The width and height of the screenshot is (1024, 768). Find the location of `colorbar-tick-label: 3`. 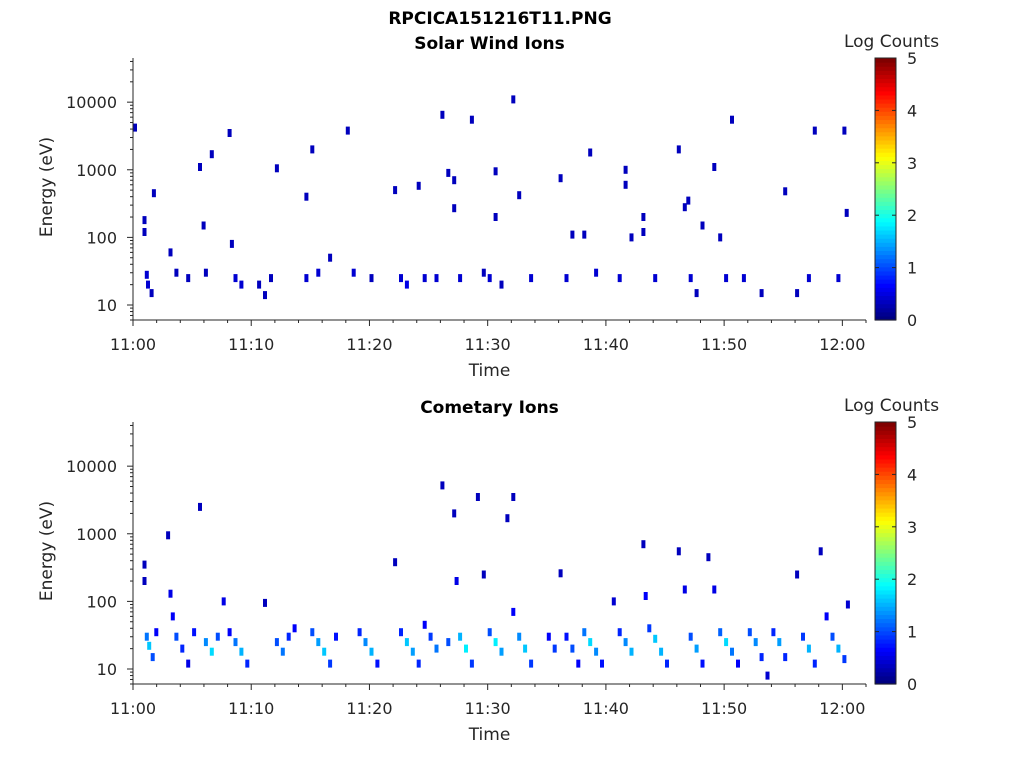

colorbar-tick-label: 3 is located at coordinates (912, 527).